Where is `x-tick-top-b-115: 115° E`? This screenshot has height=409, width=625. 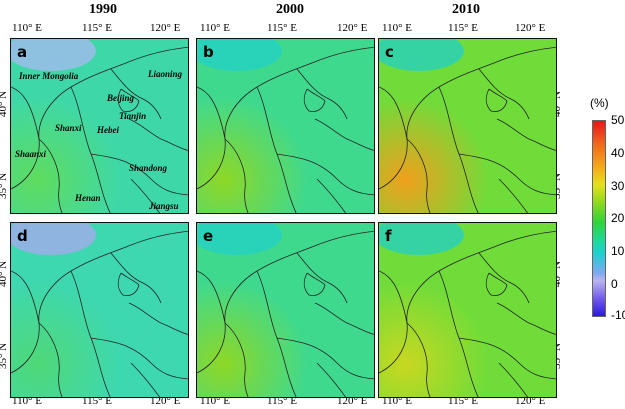 x-tick-top-b-115: 115° E is located at coordinates (282, 28).